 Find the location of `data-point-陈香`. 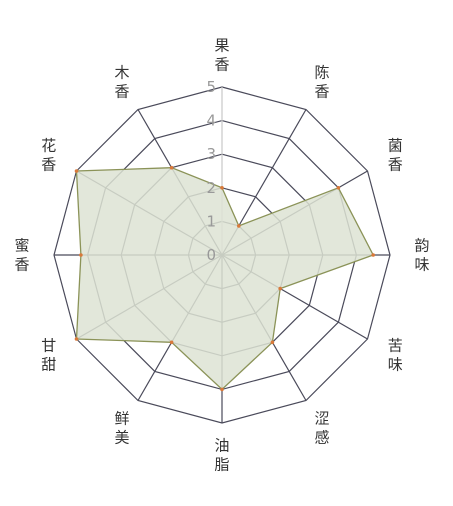

data-point-陈香 is located at coordinates (239, 226).